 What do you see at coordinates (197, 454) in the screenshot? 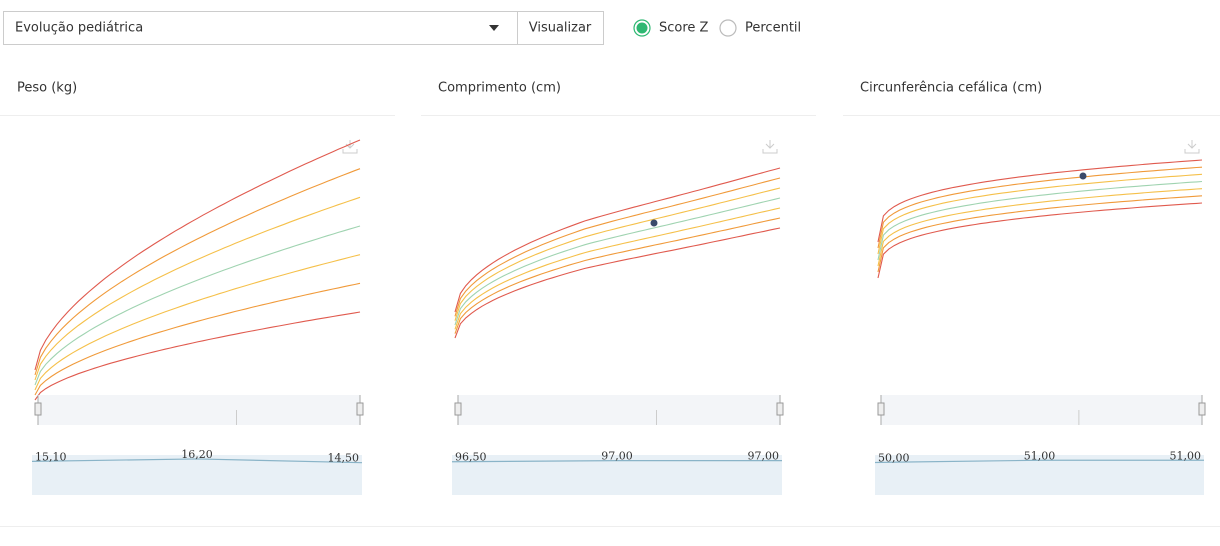
I see `value-label: 16,20` at bounding box center [197, 454].